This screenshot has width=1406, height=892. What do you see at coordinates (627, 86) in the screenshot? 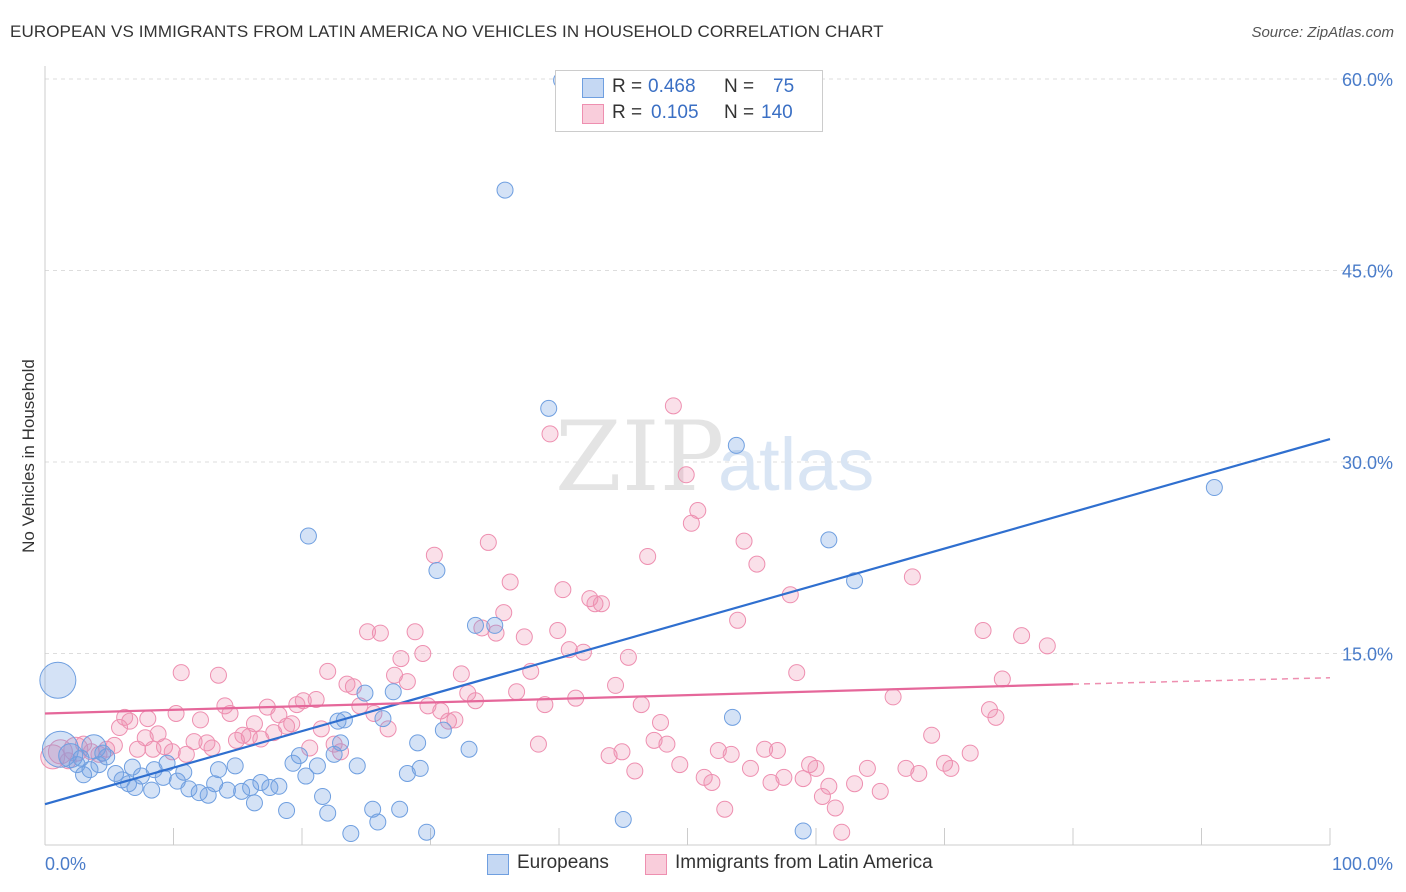
I see `legend-r-label: R =` at bounding box center [627, 86].